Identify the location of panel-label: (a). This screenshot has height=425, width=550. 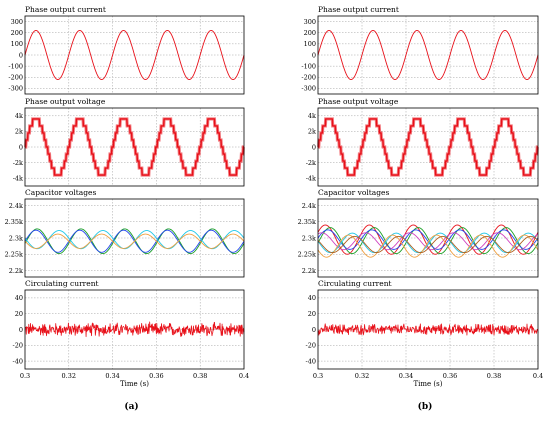
(131, 406).